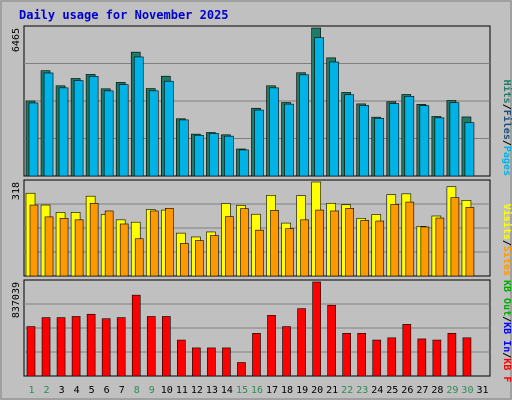 The height and width of the screenshot is (400, 512). Describe the element at coordinates (506, 222) in the screenshot. I see `legend-item: Visits` at that location.